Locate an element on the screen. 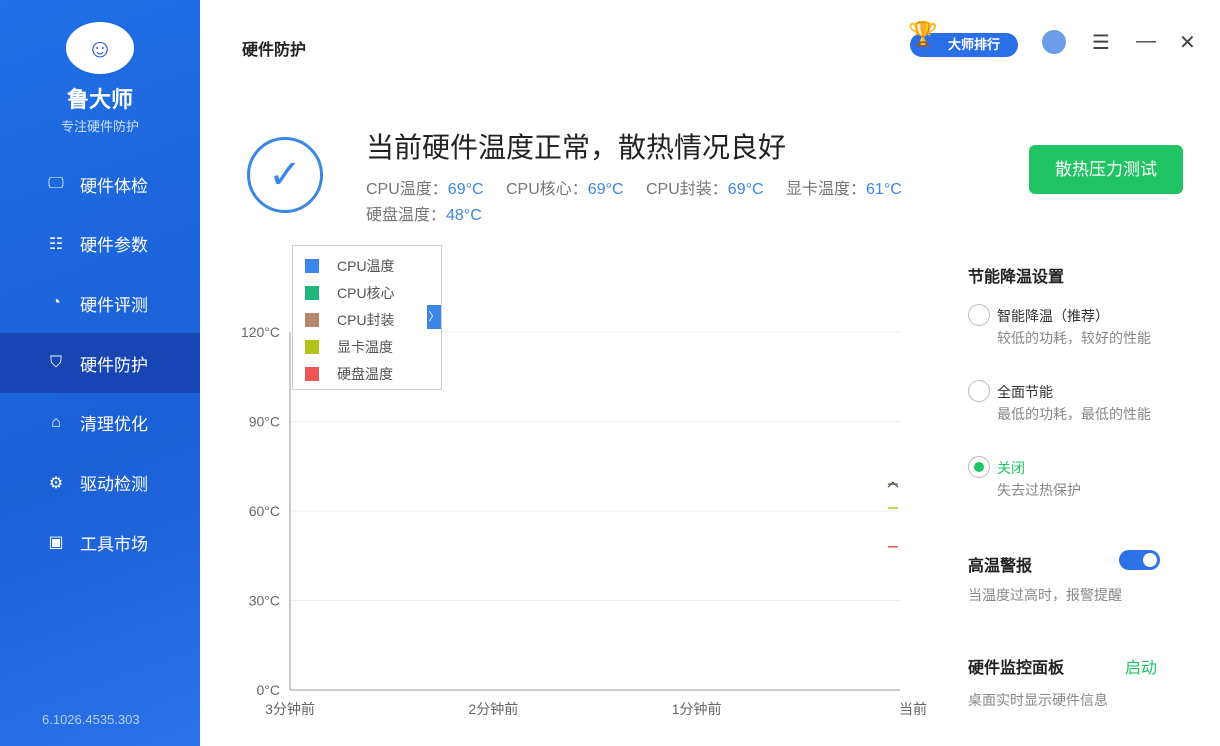 This screenshot has width=1220, height=746. temp-label: CPU温度： is located at coordinates (407, 189).